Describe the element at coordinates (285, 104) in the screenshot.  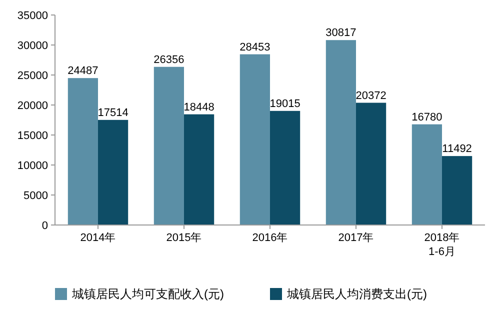
I see `data-label: 19015` at that location.